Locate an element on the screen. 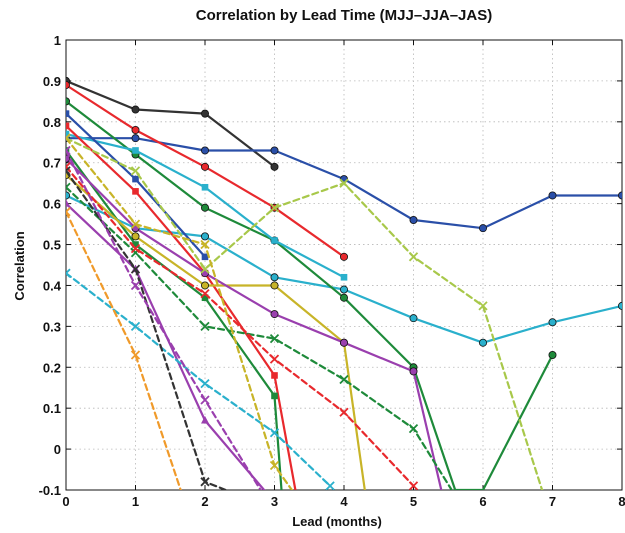  y-axis-label: Correlation is located at coordinates (19, 265).